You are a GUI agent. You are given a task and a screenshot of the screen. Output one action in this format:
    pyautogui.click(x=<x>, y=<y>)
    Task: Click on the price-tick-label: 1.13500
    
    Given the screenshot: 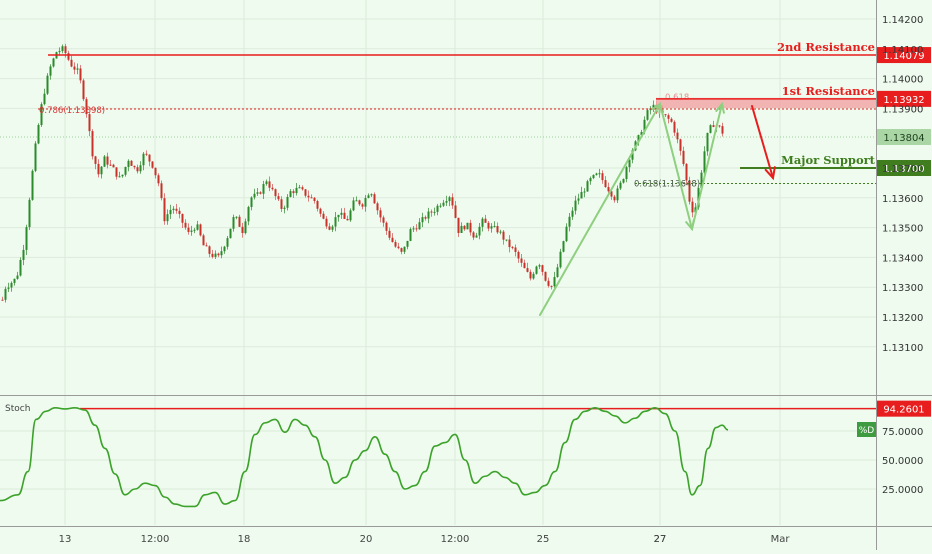 What is the action you would take?
    pyautogui.click(x=902, y=229)
    